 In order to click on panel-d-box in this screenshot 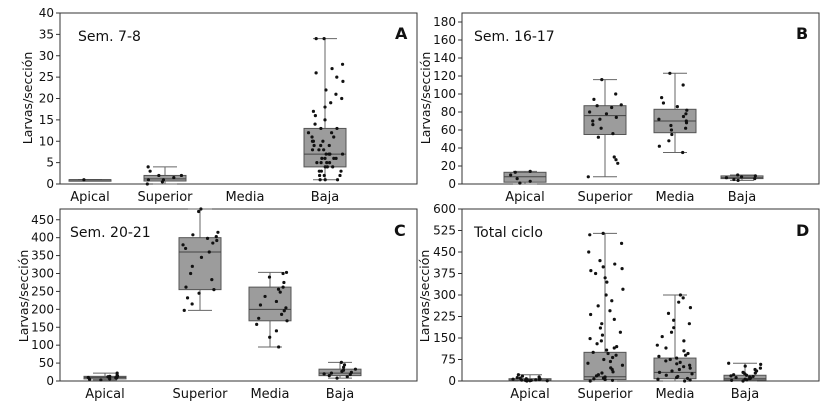, I will do `click(675, 368)`.